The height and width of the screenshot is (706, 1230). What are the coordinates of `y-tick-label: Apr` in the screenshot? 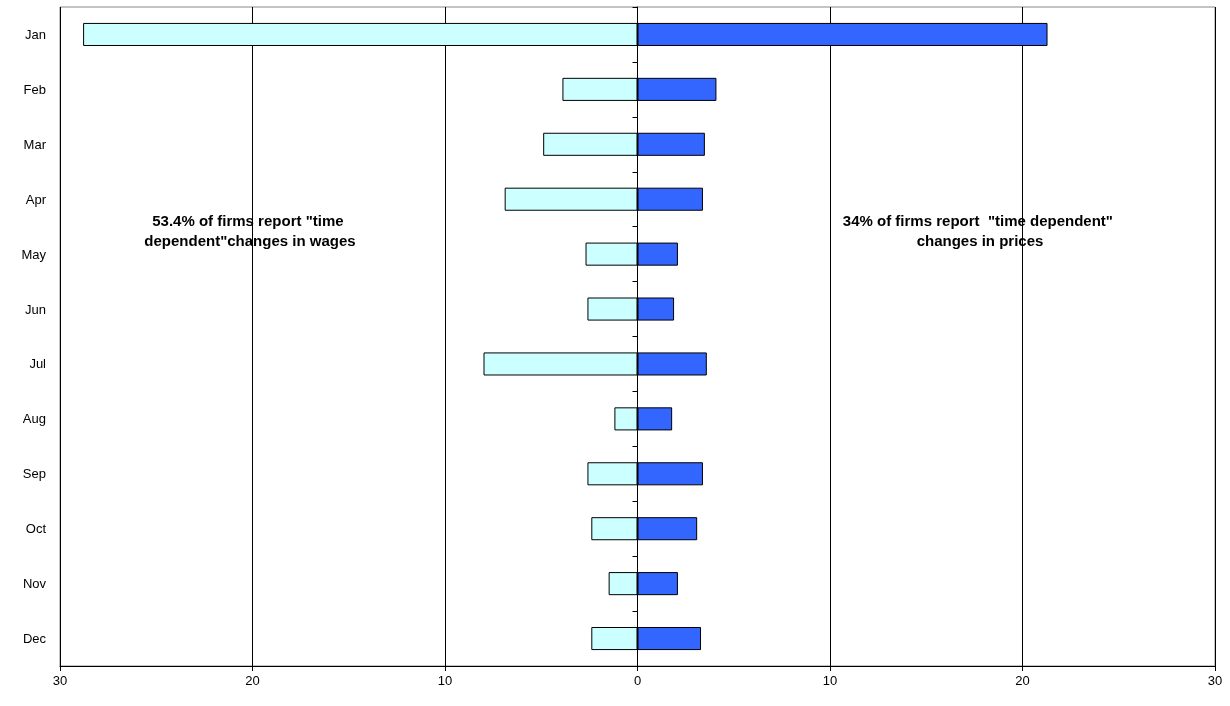 It's located at (36, 199).